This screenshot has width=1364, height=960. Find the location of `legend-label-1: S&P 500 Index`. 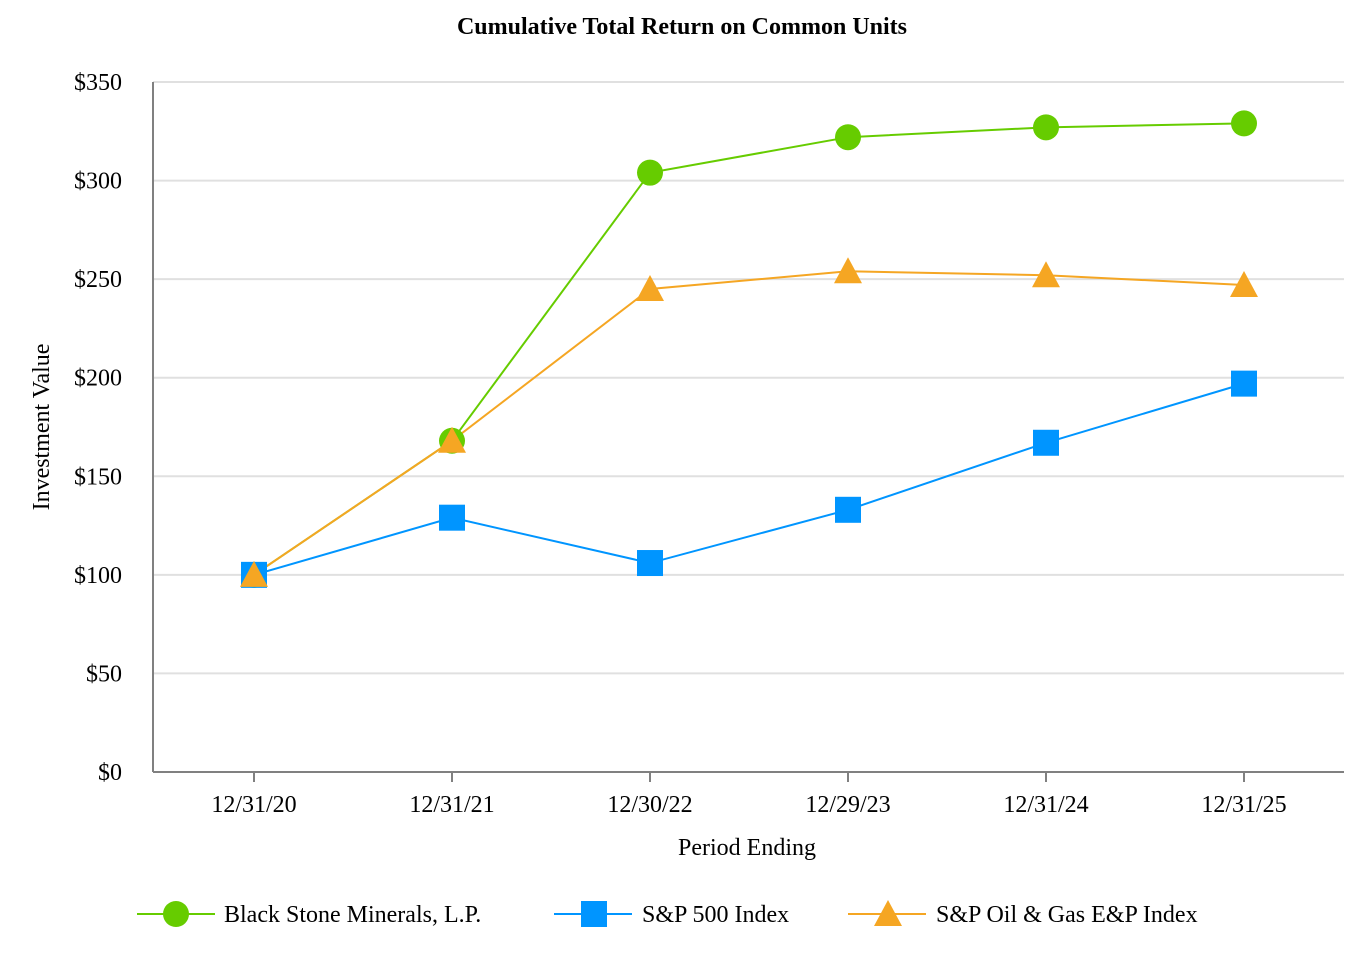

legend-label-1: S&P 500 Index is located at coordinates (715, 915).